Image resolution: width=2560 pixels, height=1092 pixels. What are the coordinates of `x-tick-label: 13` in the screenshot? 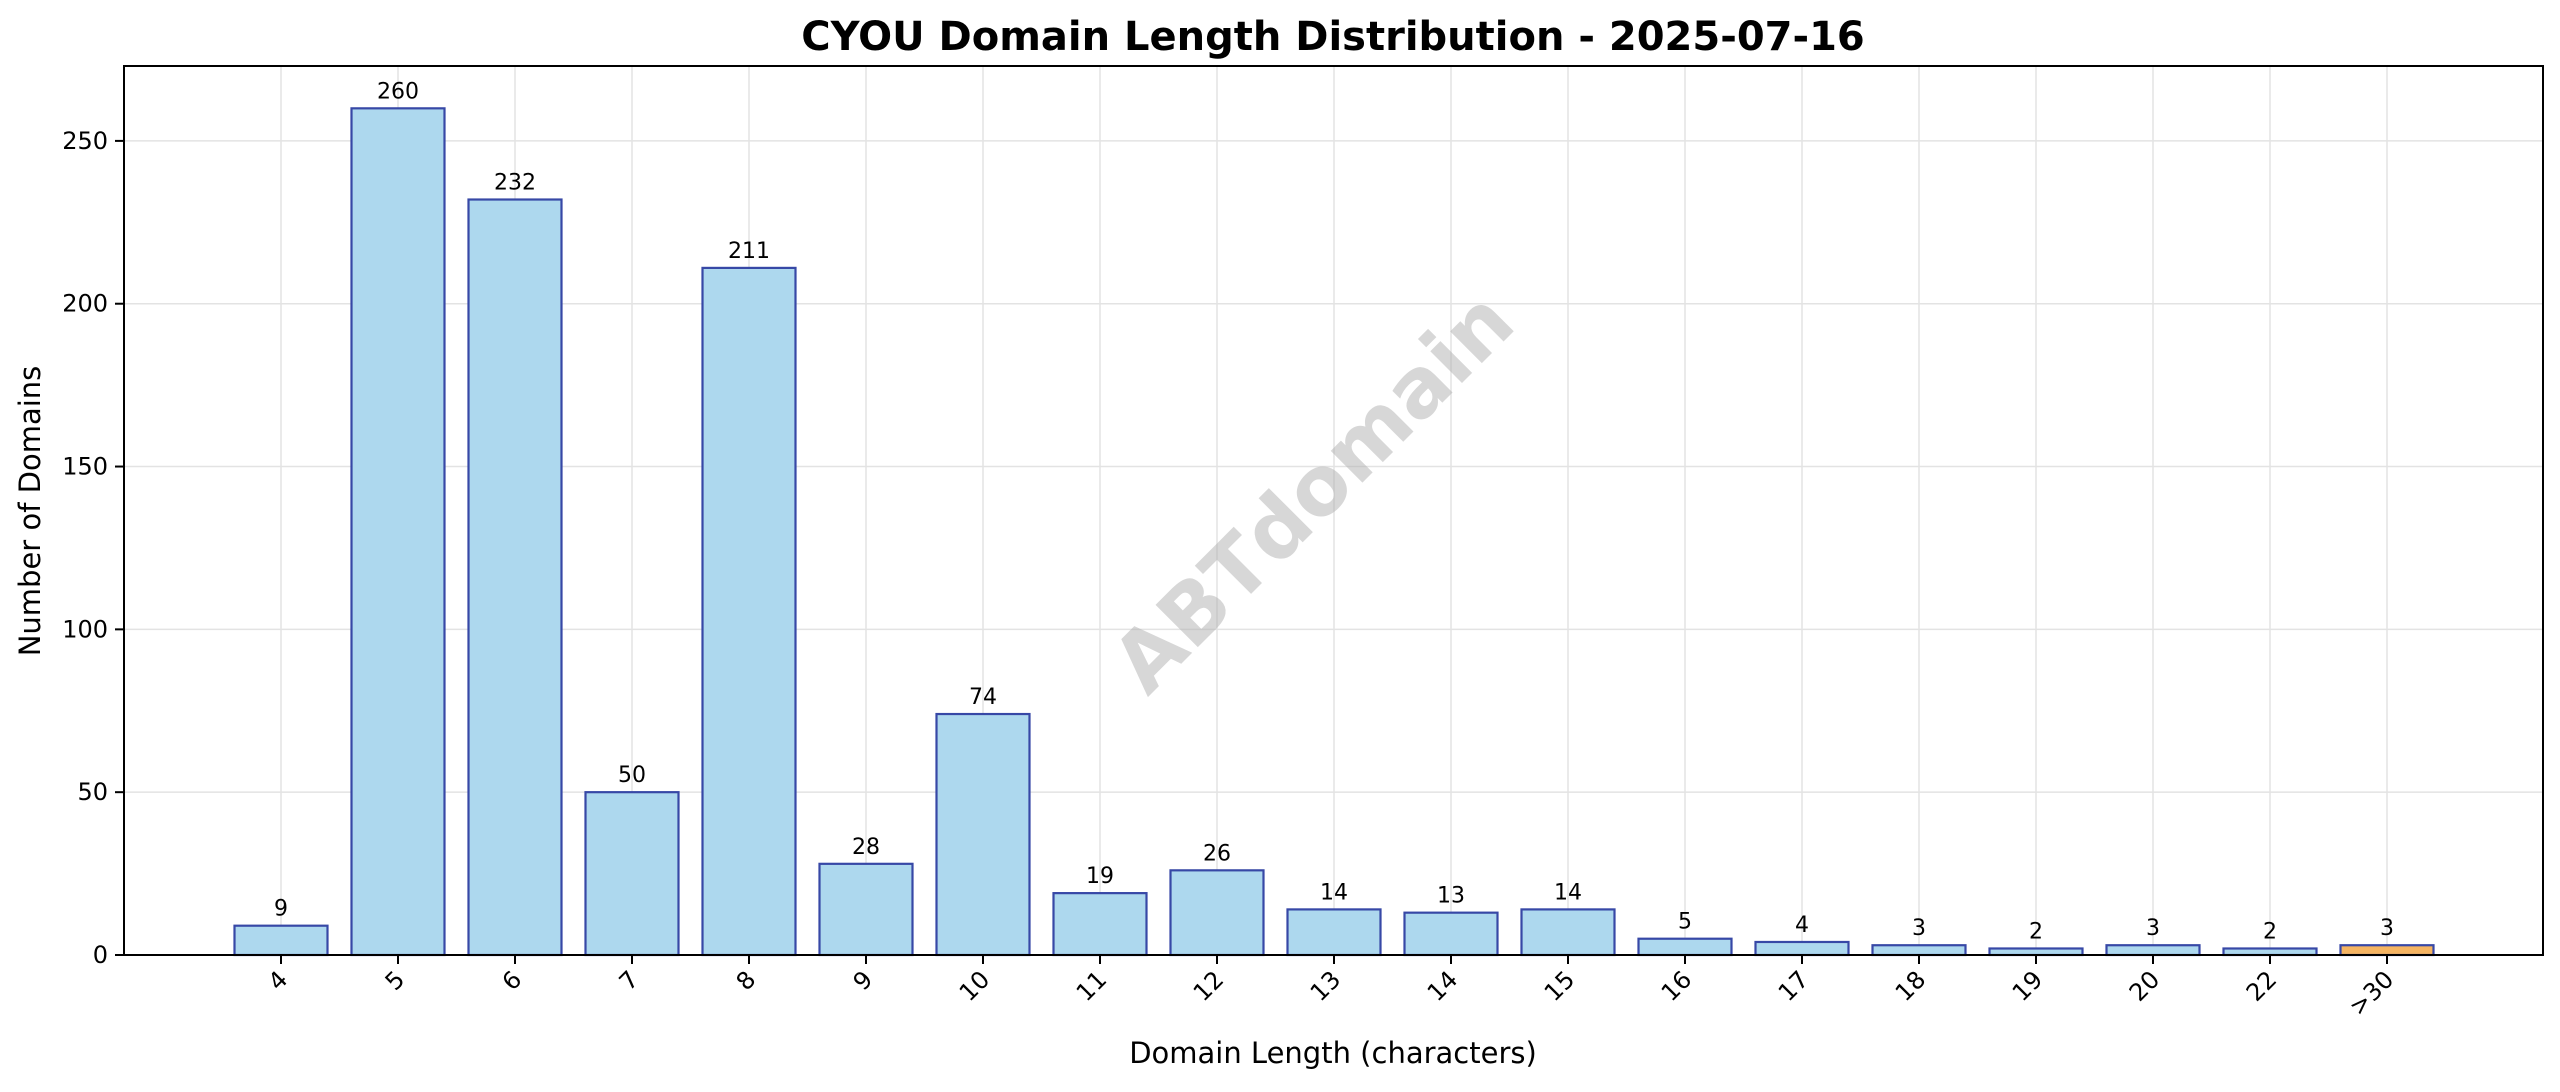 It's located at (1325, 985).